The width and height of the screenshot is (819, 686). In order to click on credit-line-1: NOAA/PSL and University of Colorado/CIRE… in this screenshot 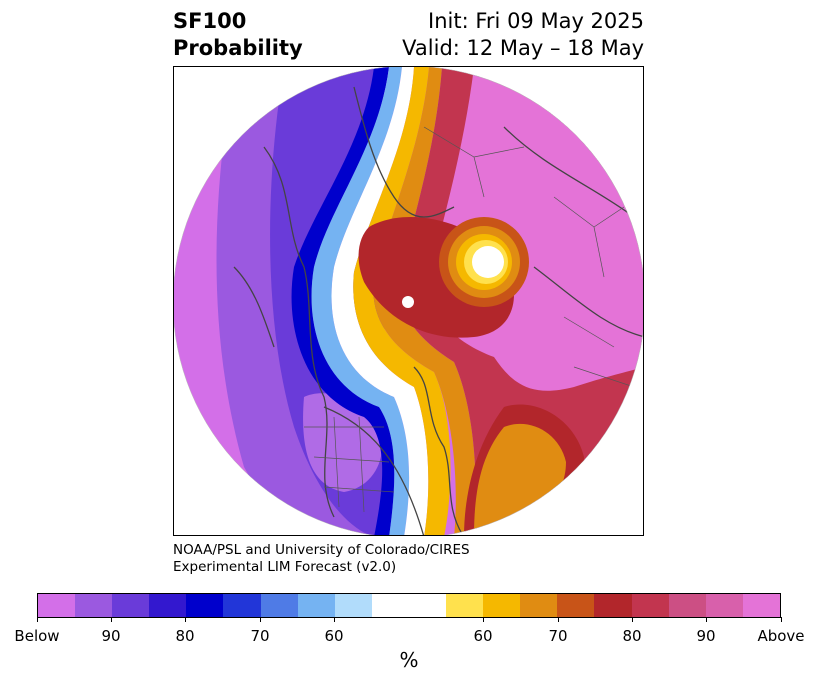, I will do `click(321, 550)`.